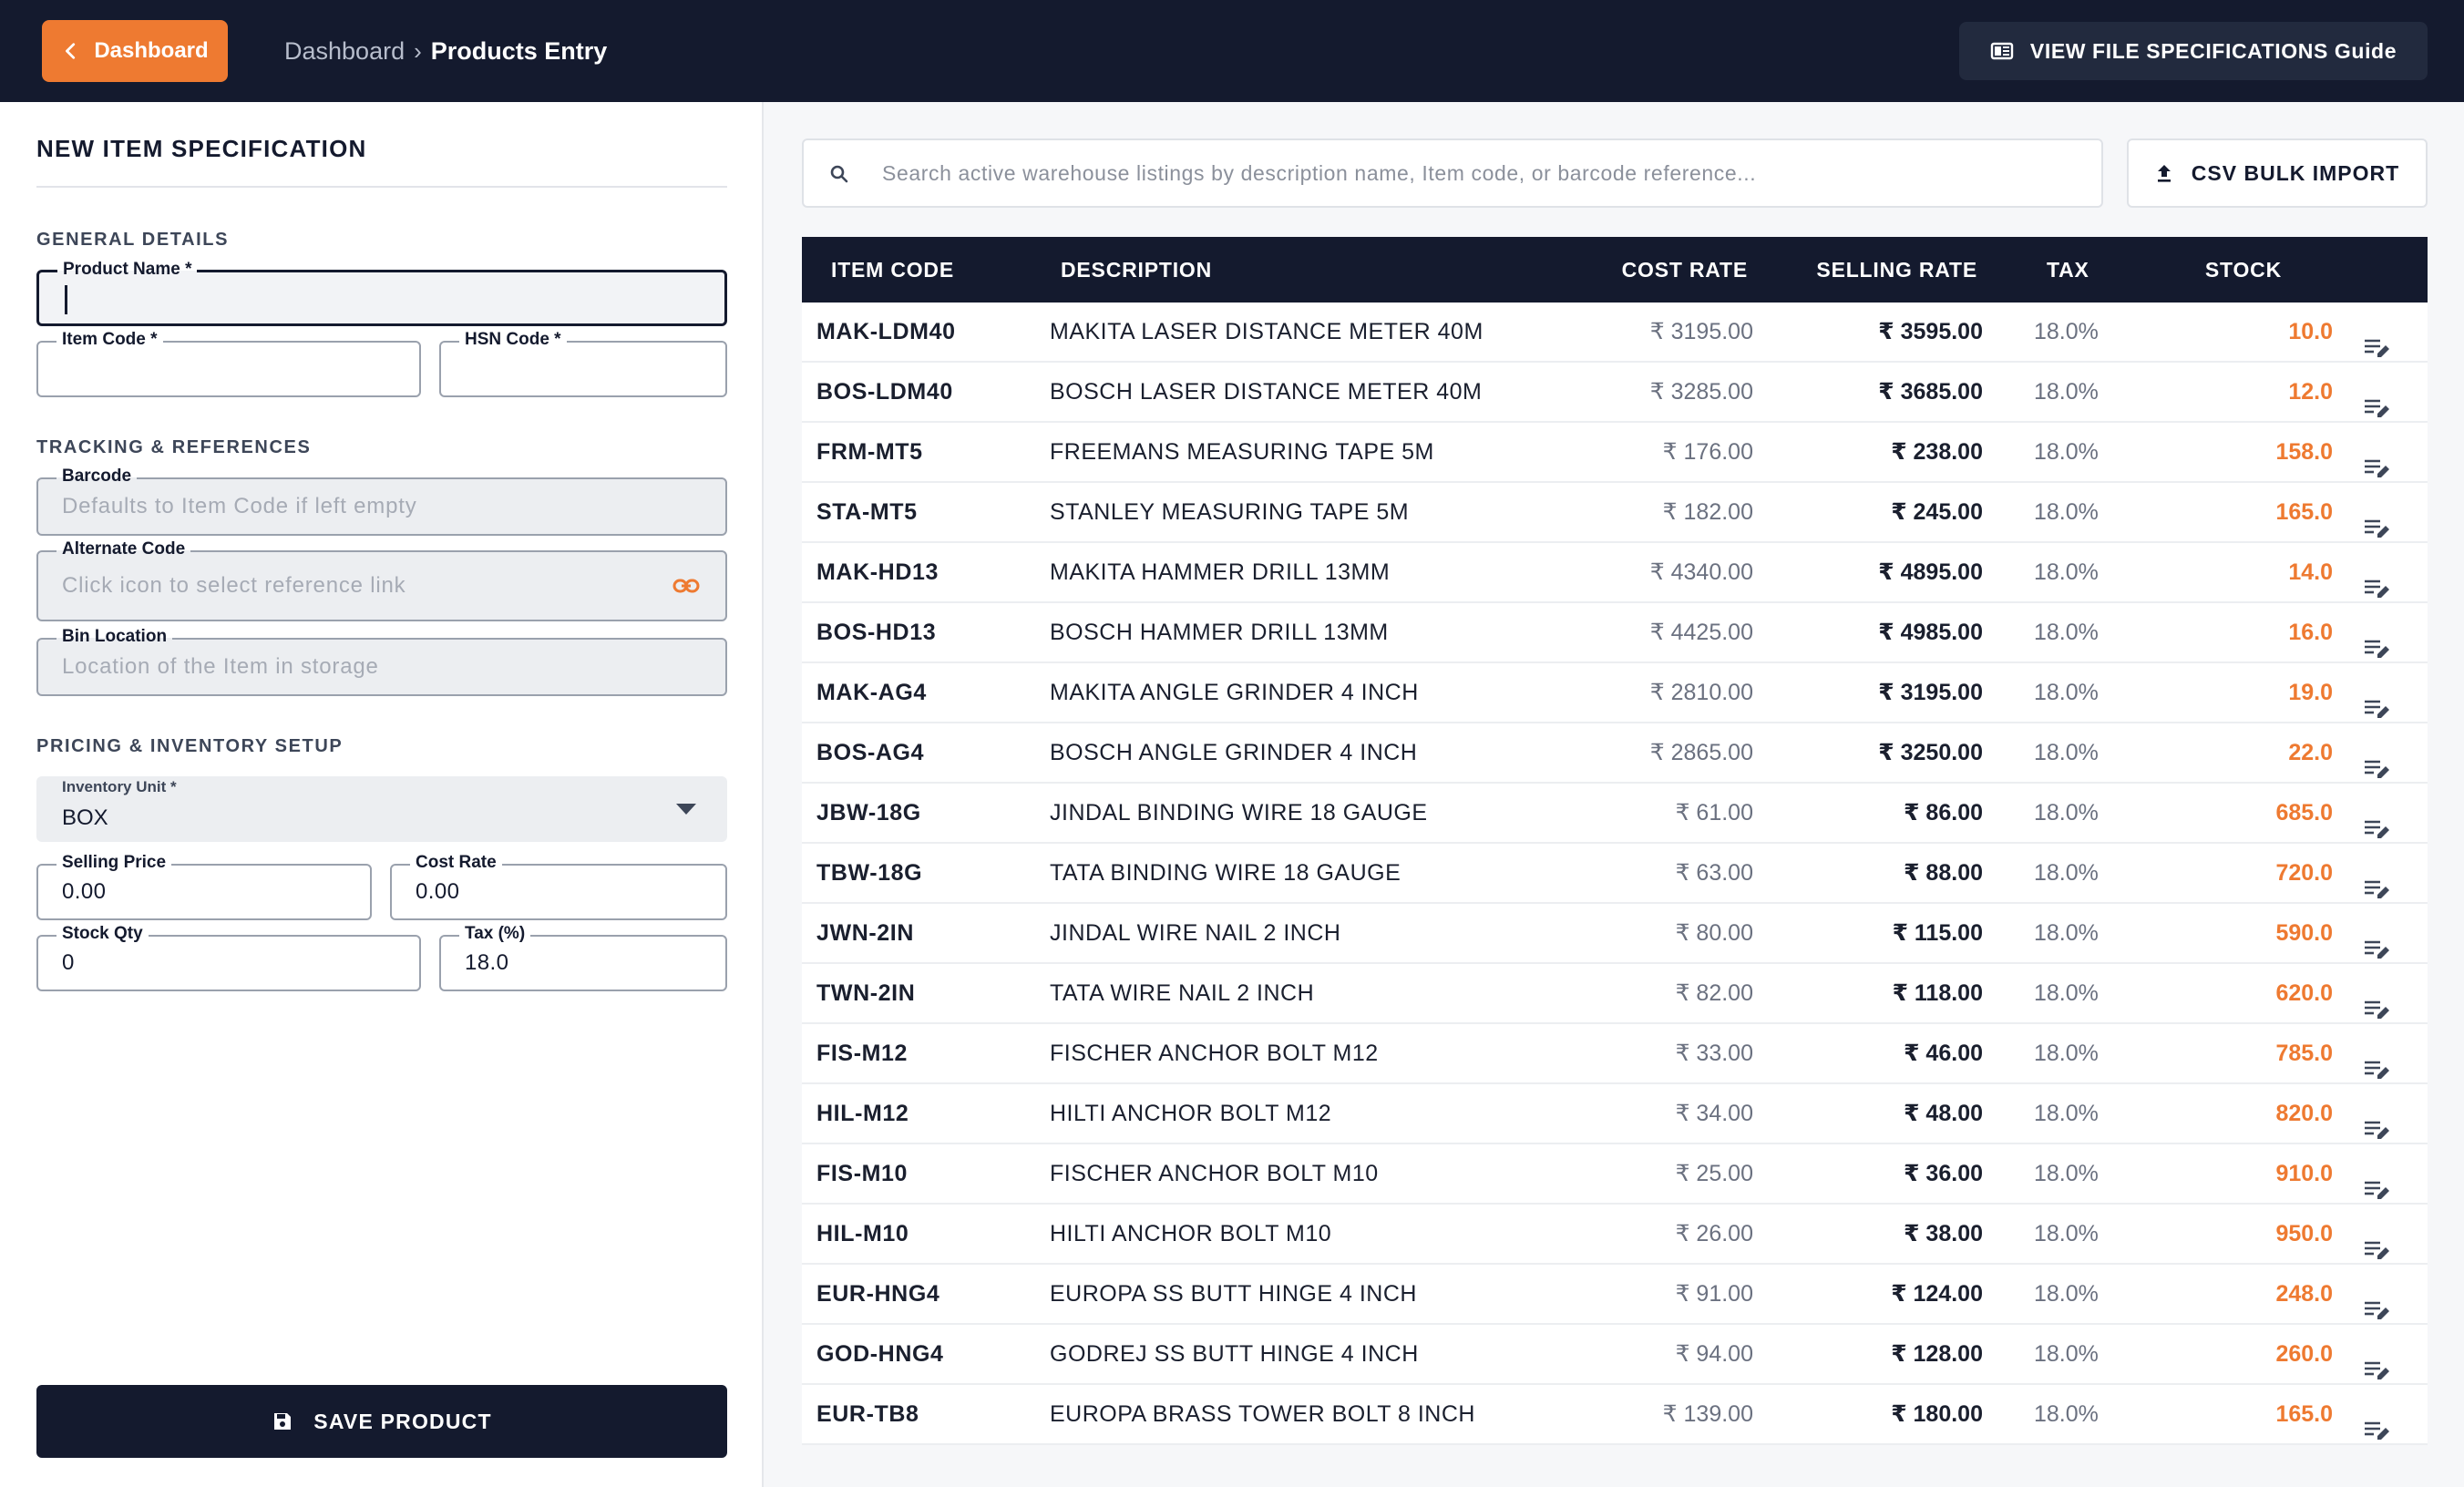  I want to click on description-cell: EUROPA BRASS TOWER BOLT 8 INCH, so click(1262, 1413).